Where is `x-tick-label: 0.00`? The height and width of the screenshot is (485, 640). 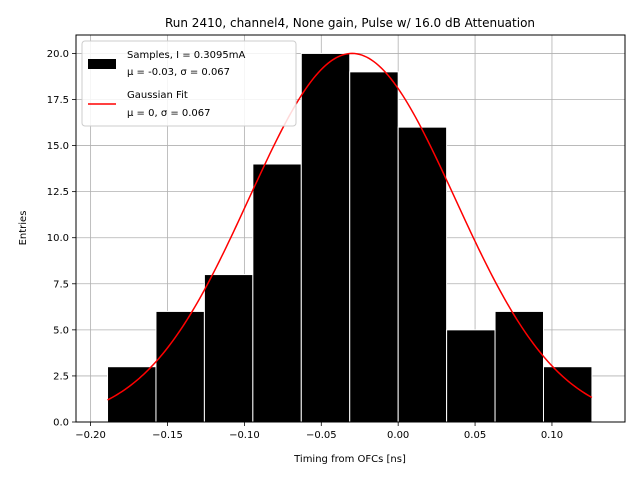
x-tick-label: 0.00 is located at coordinates (398, 435).